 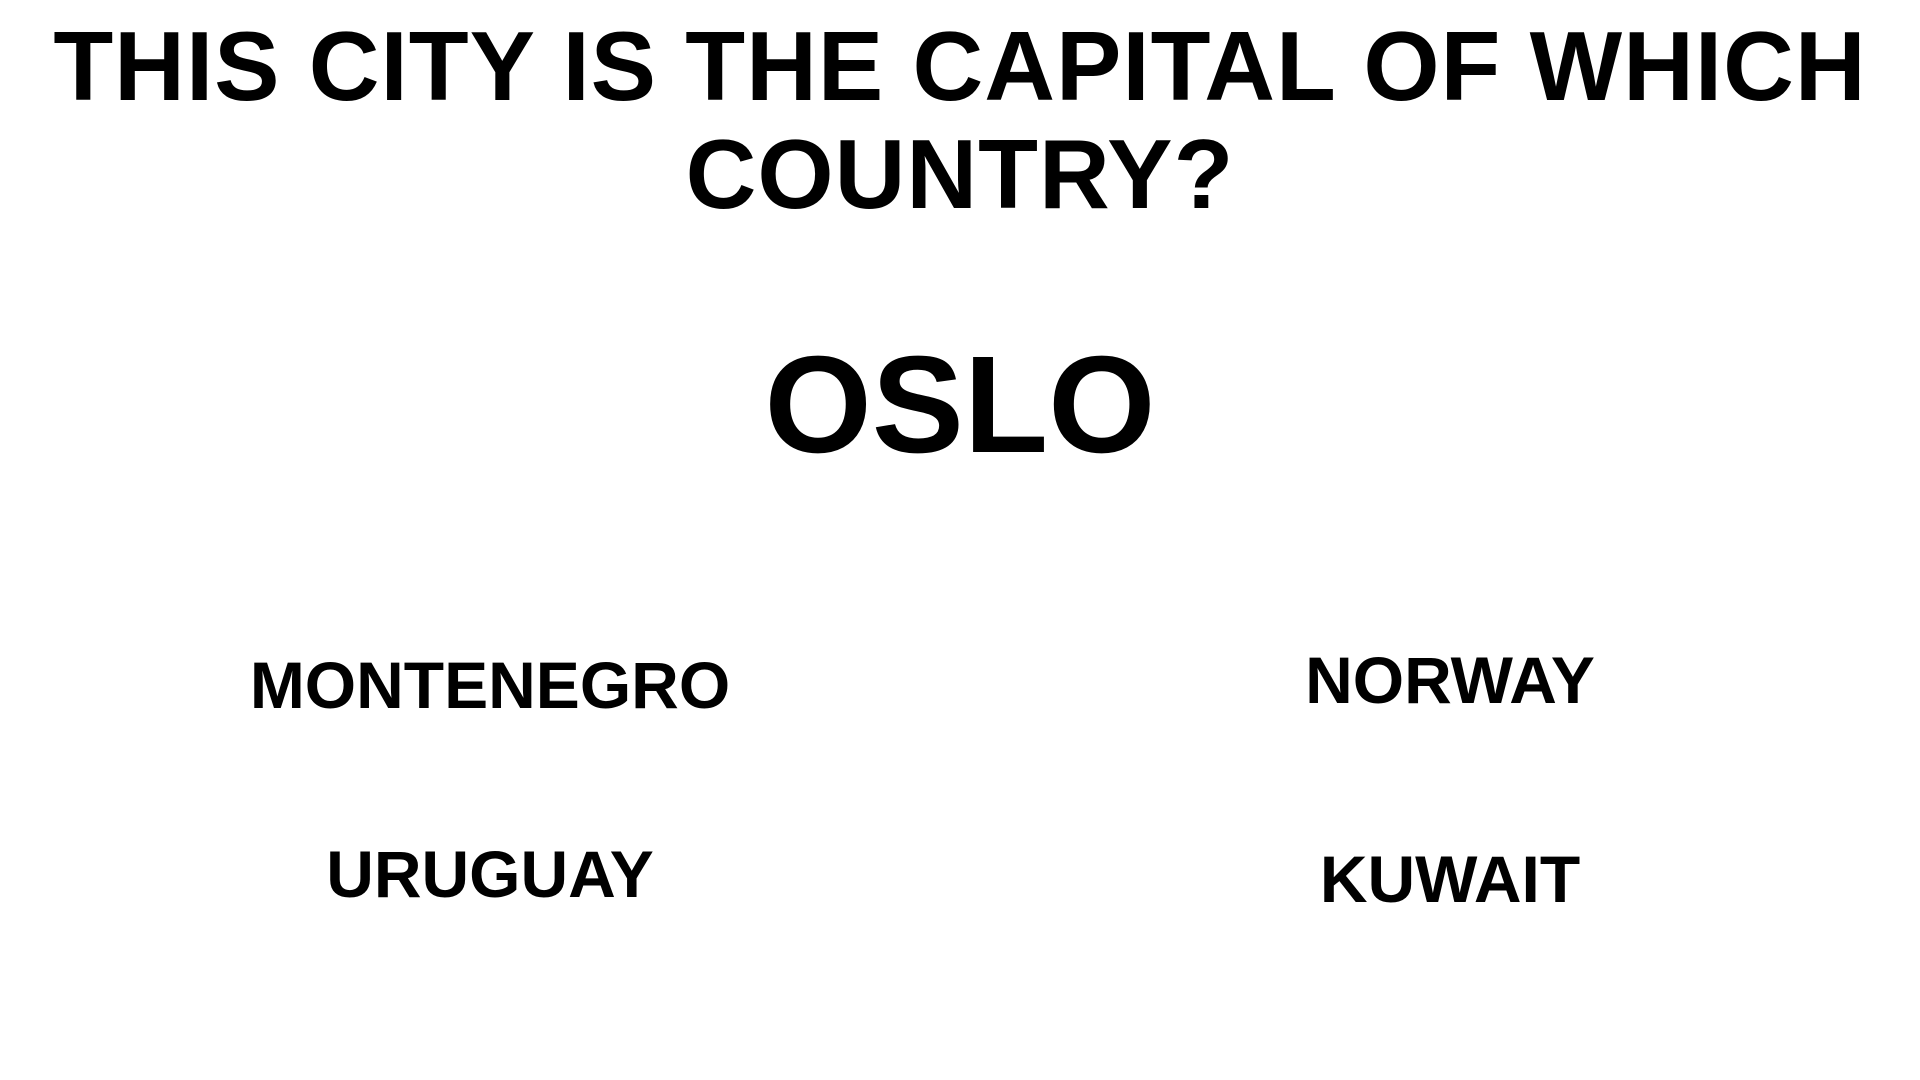 What do you see at coordinates (490, 685) in the screenshot?
I see `answer-option-montenegro: MONTENEGRO` at bounding box center [490, 685].